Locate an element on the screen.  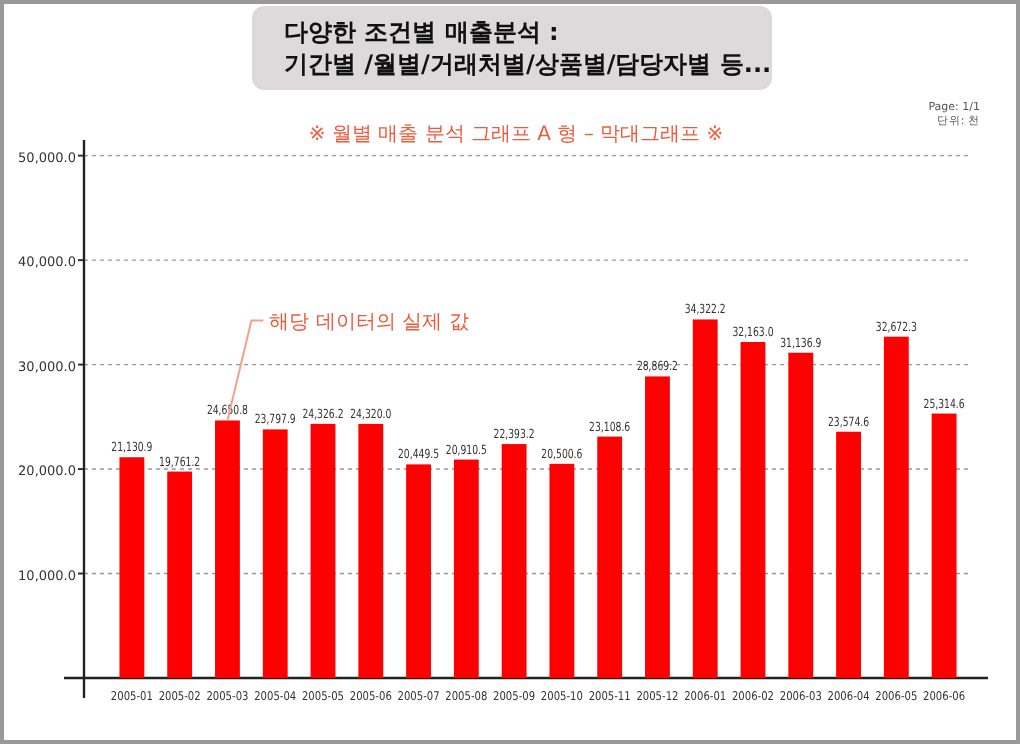
annotation: 해당 데이터의 실제 값 is located at coordinates (369, 323).